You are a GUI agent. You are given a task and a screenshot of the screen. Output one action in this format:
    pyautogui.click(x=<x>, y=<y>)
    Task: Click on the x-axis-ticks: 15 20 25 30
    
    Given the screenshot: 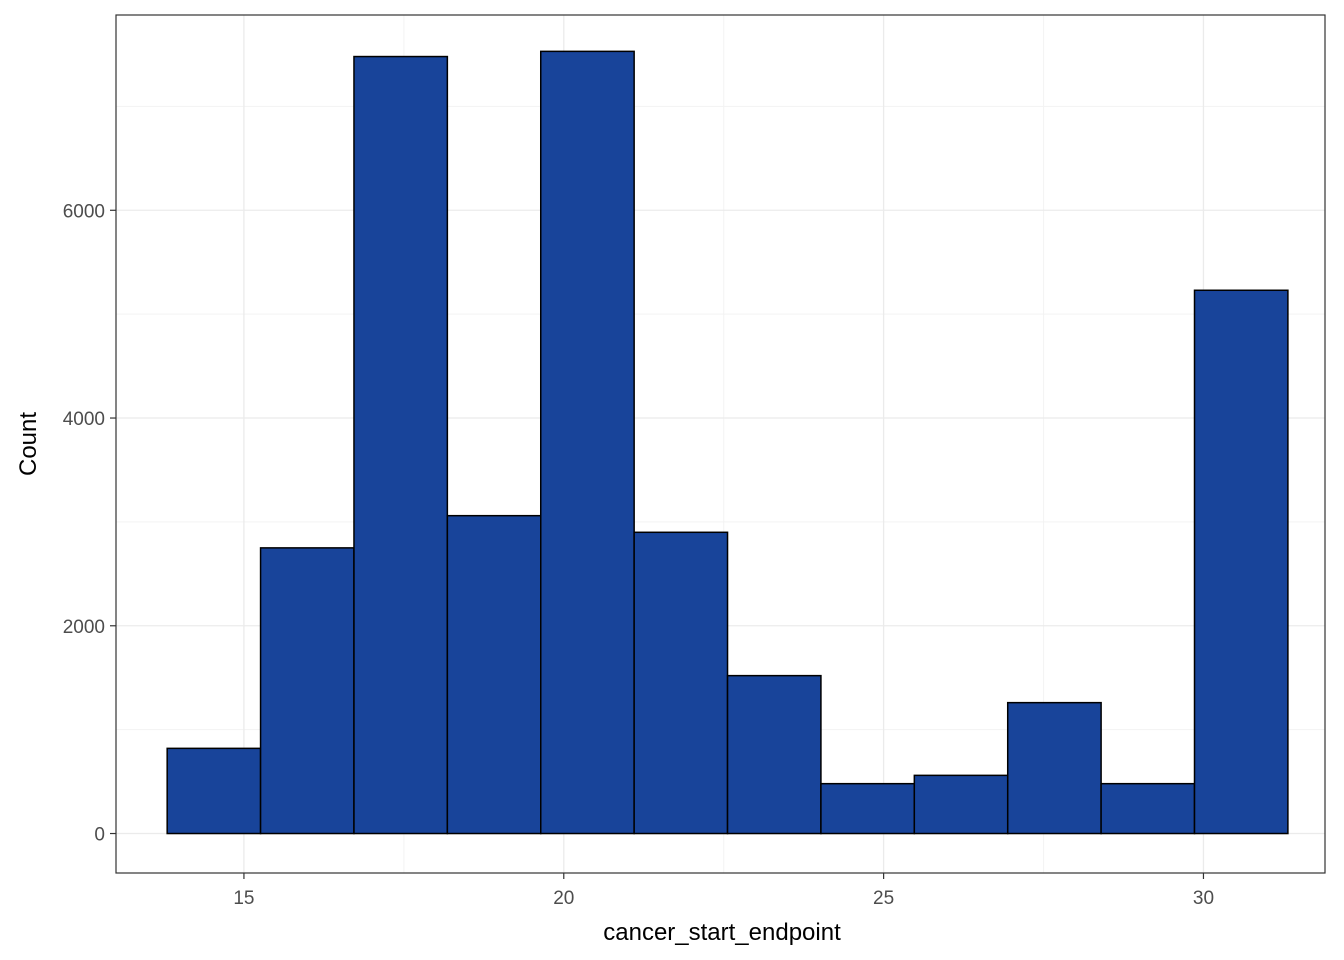 What is the action you would take?
    pyautogui.click(x=723, y=891)
    